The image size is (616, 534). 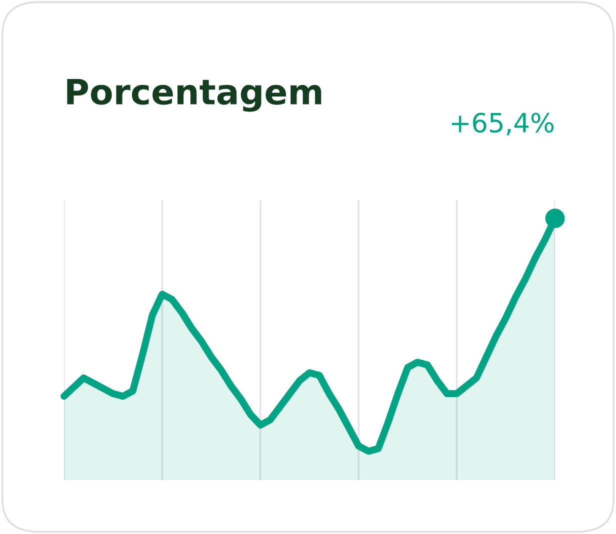 I want to click on text: +65,4%, so click(x=503, y=124).